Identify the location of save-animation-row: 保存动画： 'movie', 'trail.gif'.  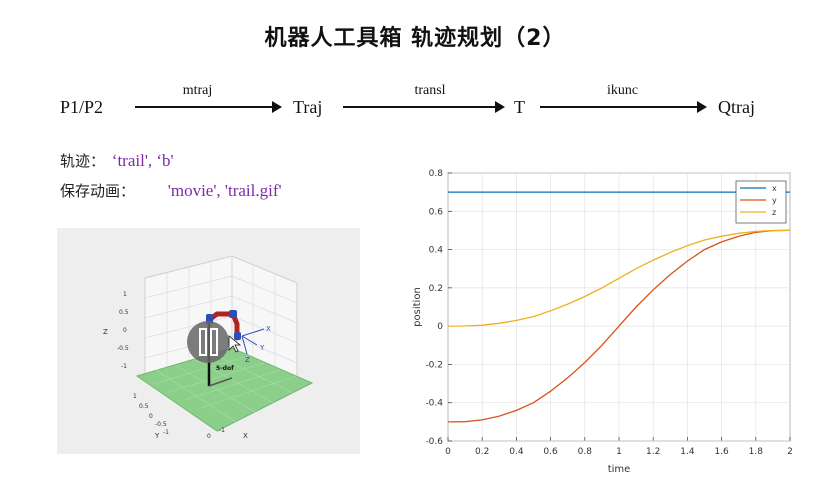
(171, 190).